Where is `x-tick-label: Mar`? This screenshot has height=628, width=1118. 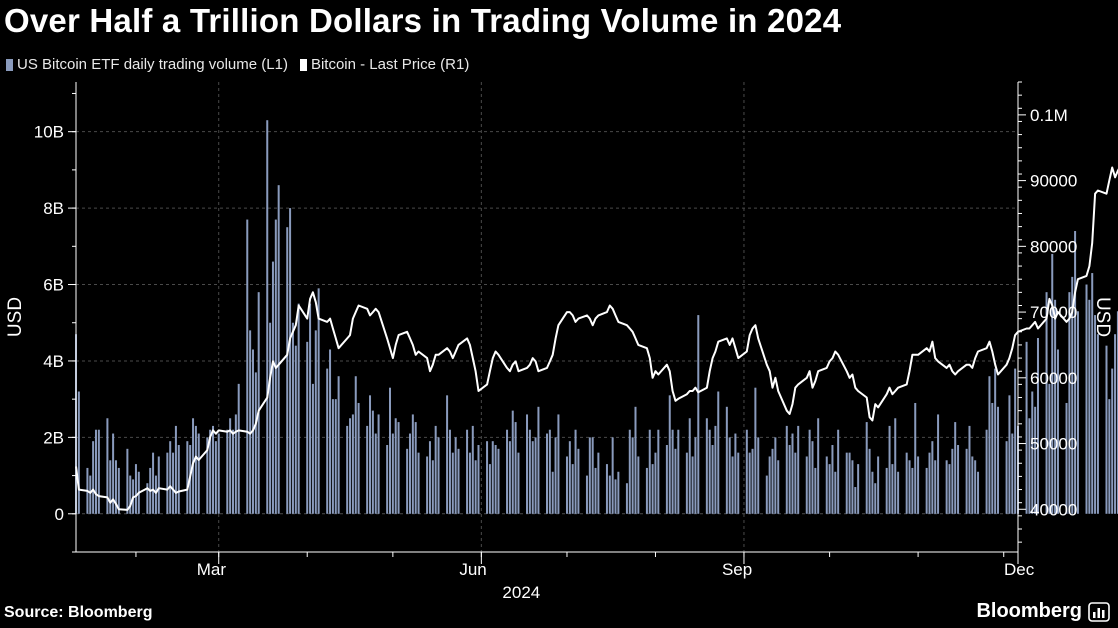 x-tick-label: Mar is located at coordinates (212, 569).